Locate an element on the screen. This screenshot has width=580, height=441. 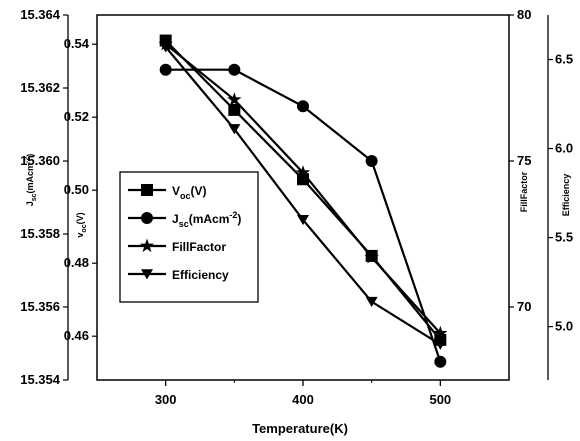
far-right-tick-label: 5.5 is located at coordinates (564, 237).